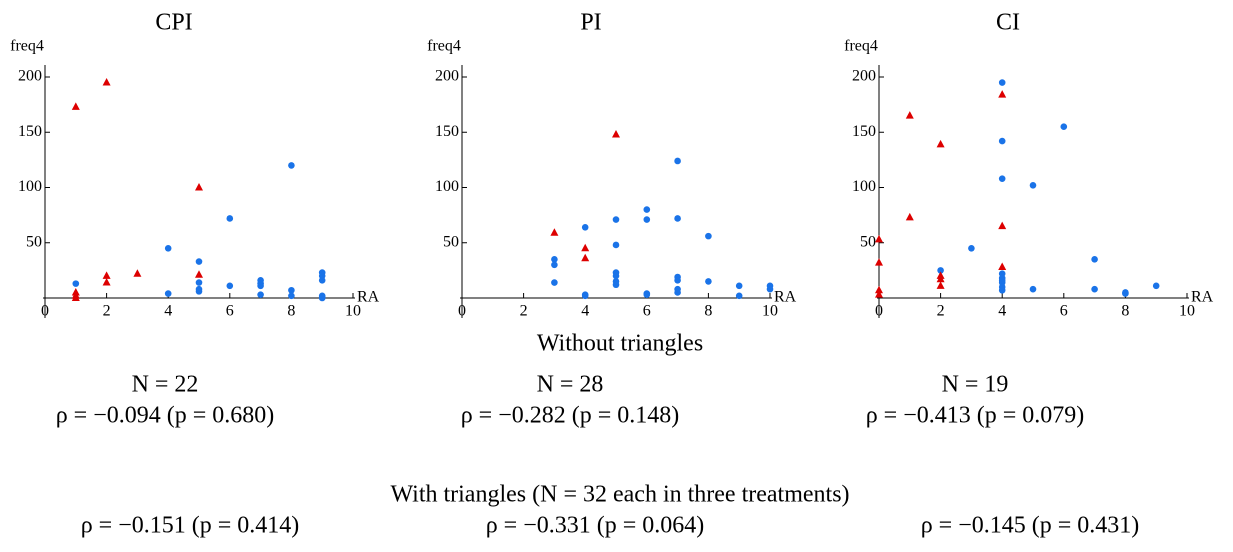 The height and width of the screenshot is (552, 1233). I want to click on rho-value: ρ = −0.094 (p = 0.680), so click(165, 416).